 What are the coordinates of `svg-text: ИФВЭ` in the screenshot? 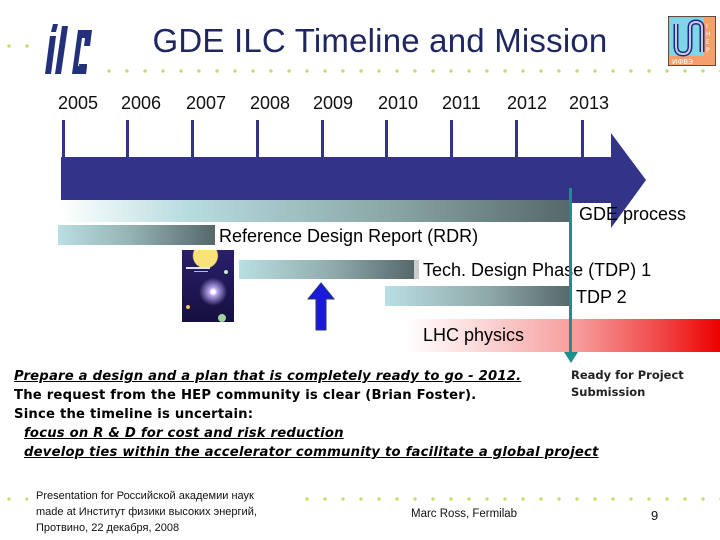 It's located at (682, 62).